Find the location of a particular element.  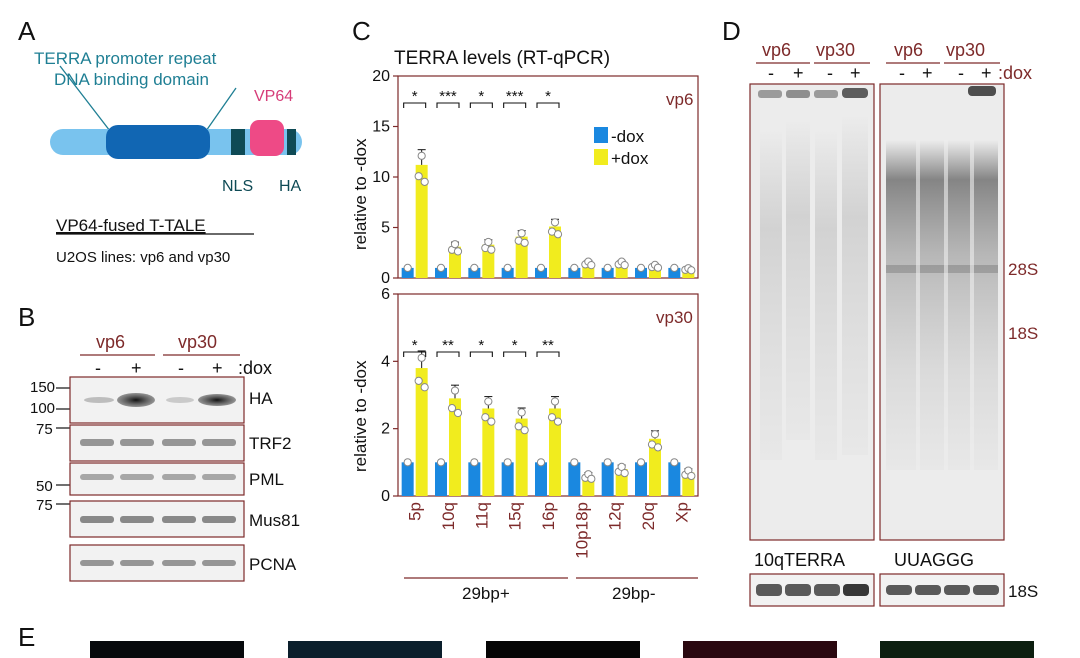

northern-blot-10qterra is located at coordinates (812, 312).